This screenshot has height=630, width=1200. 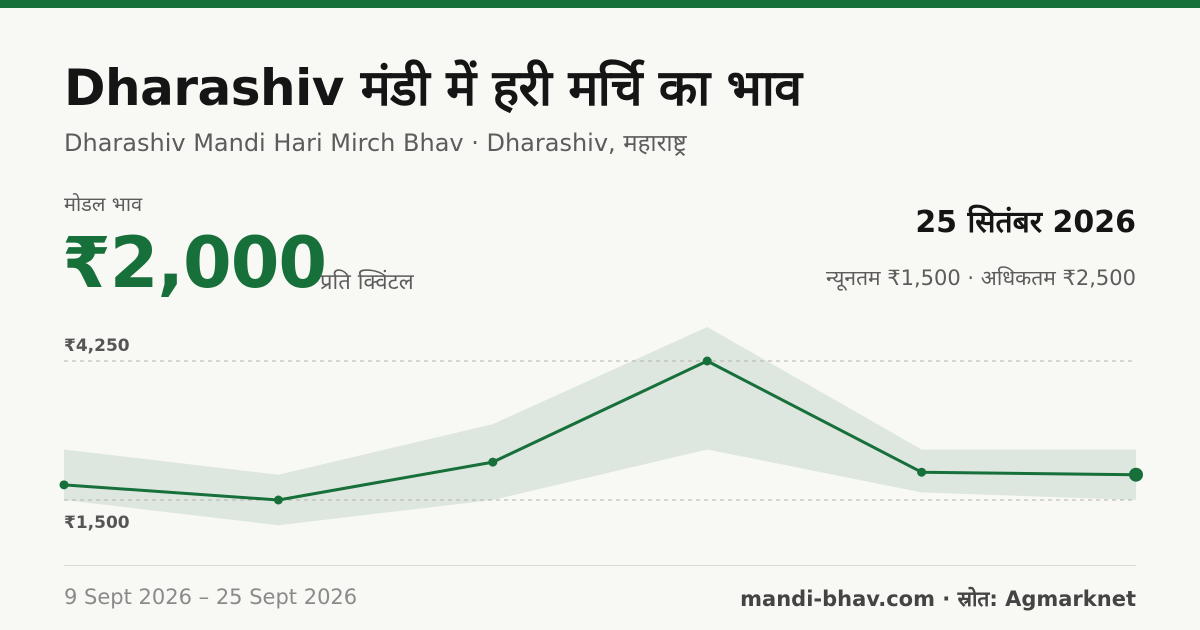 I want to click on y-tick-label-0: ₹4,250, so click(x=97, y=346).